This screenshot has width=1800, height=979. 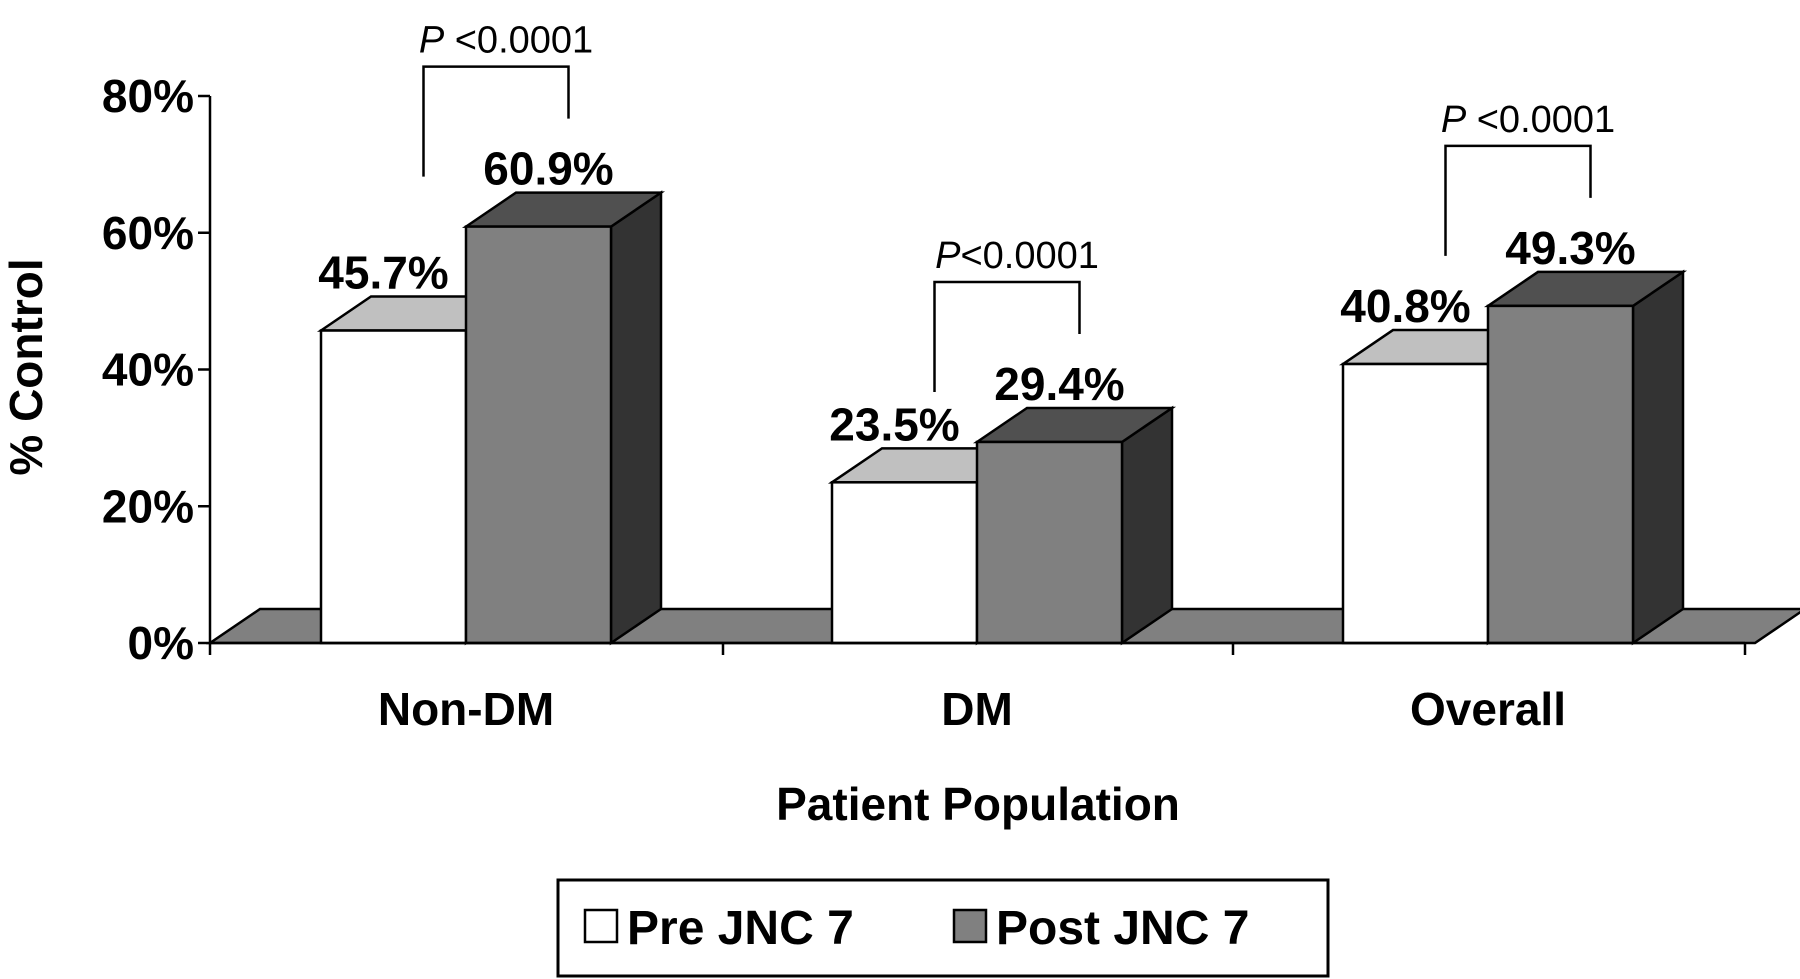 What do you see at coordinates (894, 424) in the screenshot?
I see `data-label: 23.5%` at bounding box center [894, 424].